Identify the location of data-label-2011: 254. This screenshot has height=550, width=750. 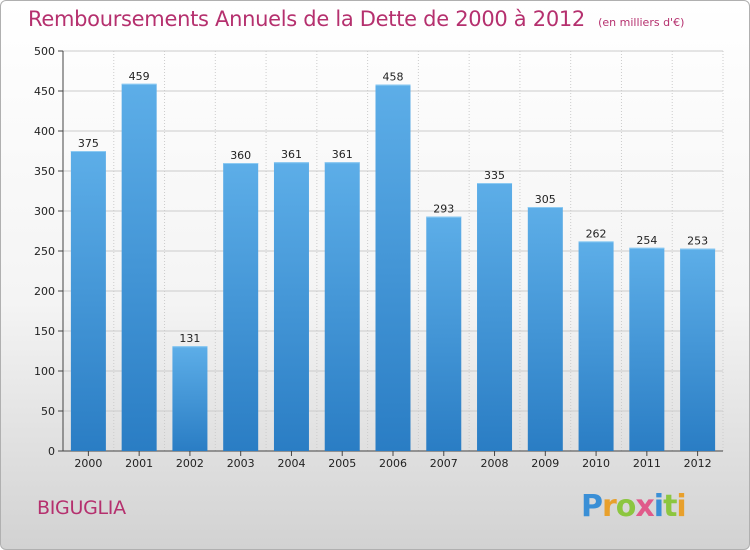
(646, 240).